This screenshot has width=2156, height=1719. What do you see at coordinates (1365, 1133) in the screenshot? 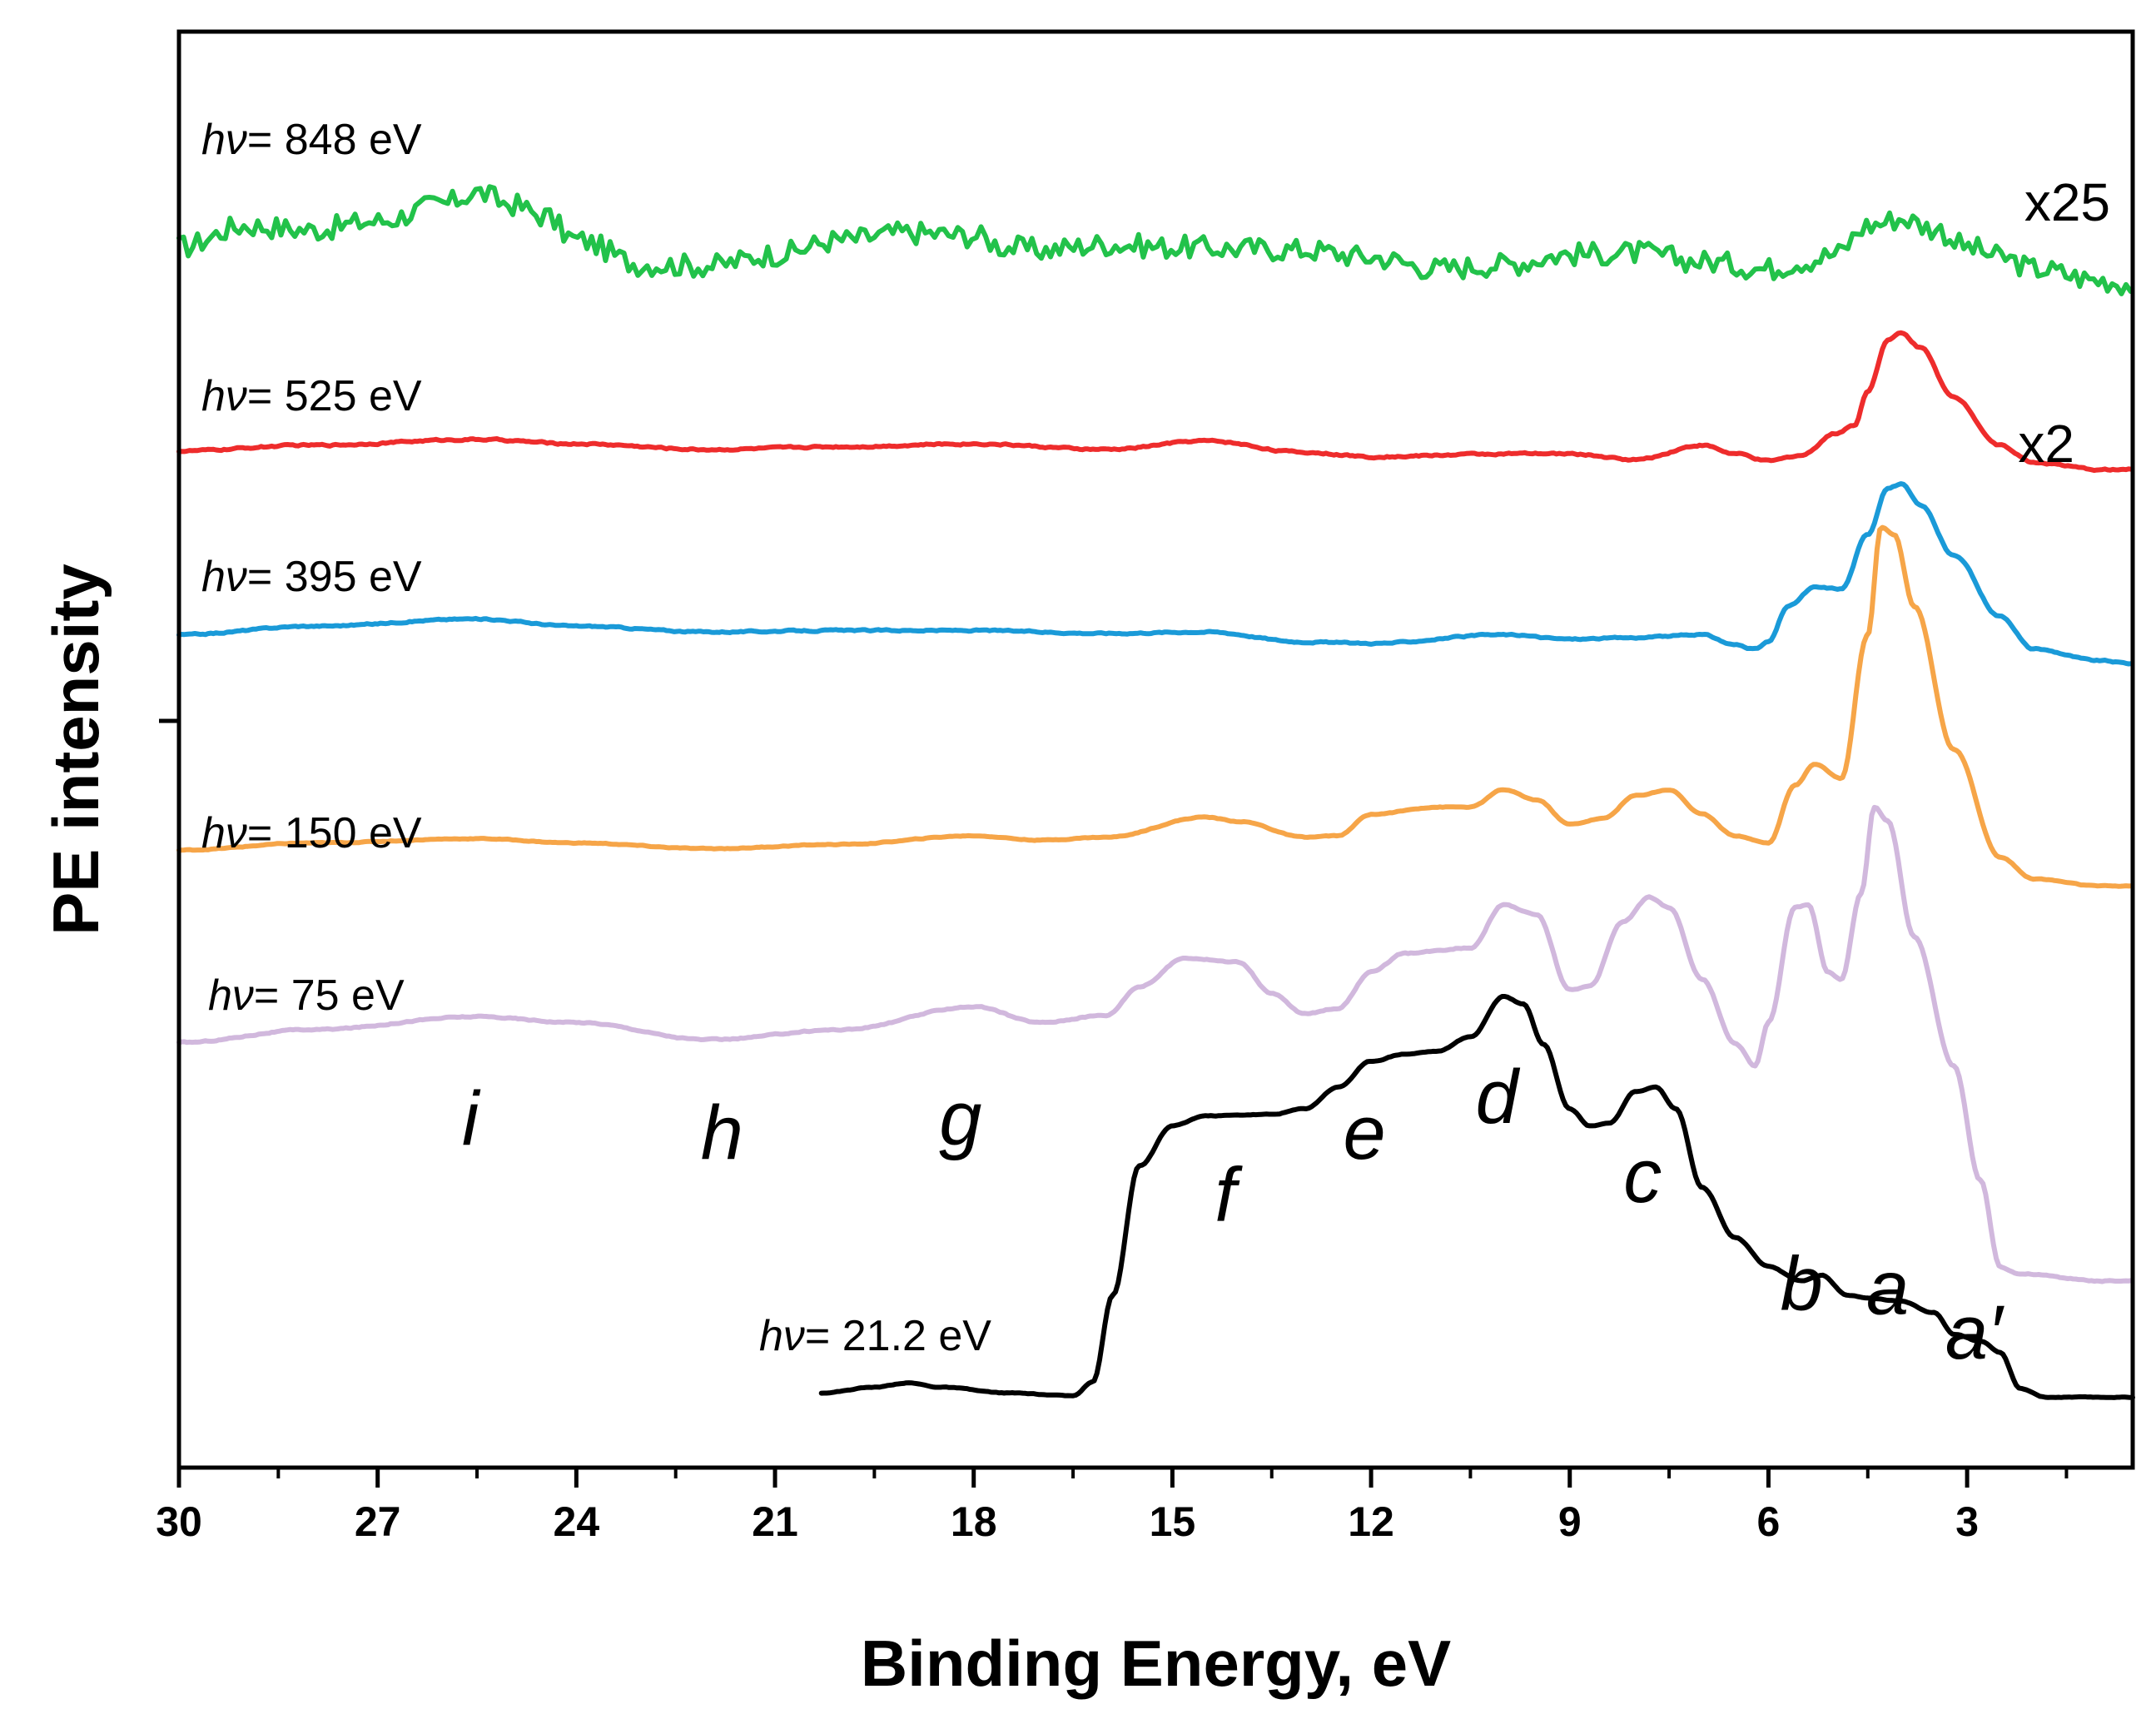
I see `peak-label-4: e` at bounding box center [1365, 1133].